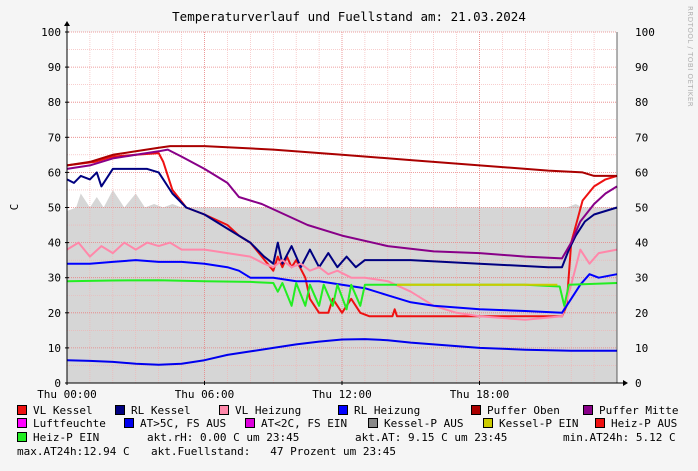  Describe the element at coordinates (539, 423) in the screenshot. I see `legend-label: Kessel-P EIN` at that location.